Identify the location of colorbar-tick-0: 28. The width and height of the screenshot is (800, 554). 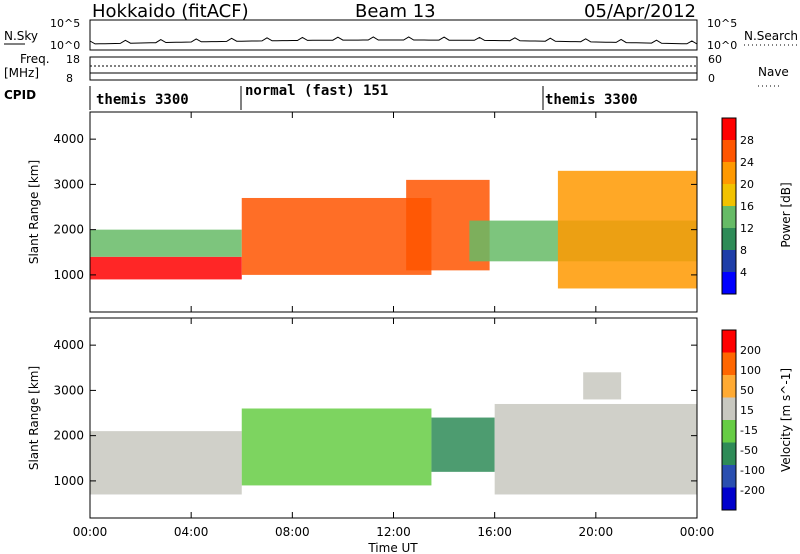
(747, 140).